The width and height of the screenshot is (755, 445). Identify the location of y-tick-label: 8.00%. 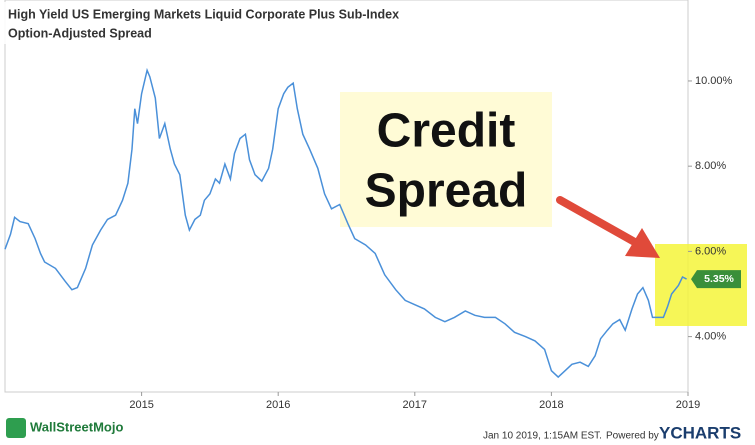
(710, 166).